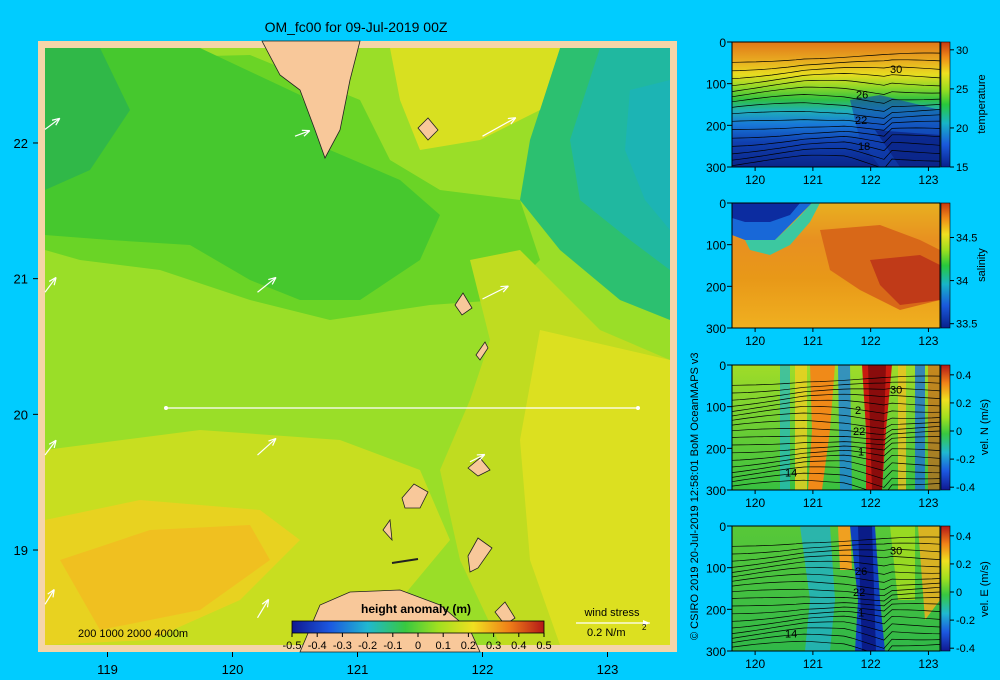  I want to click on colorbar-tick-label: 0.4, so click(518, 646).